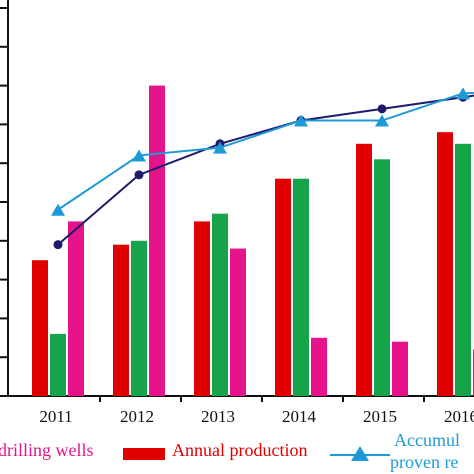  Describe the element at coordinates (427, 440) in the screenshot. I see `legend-label-accumulated-reserves-line1: Accumul` at that location.